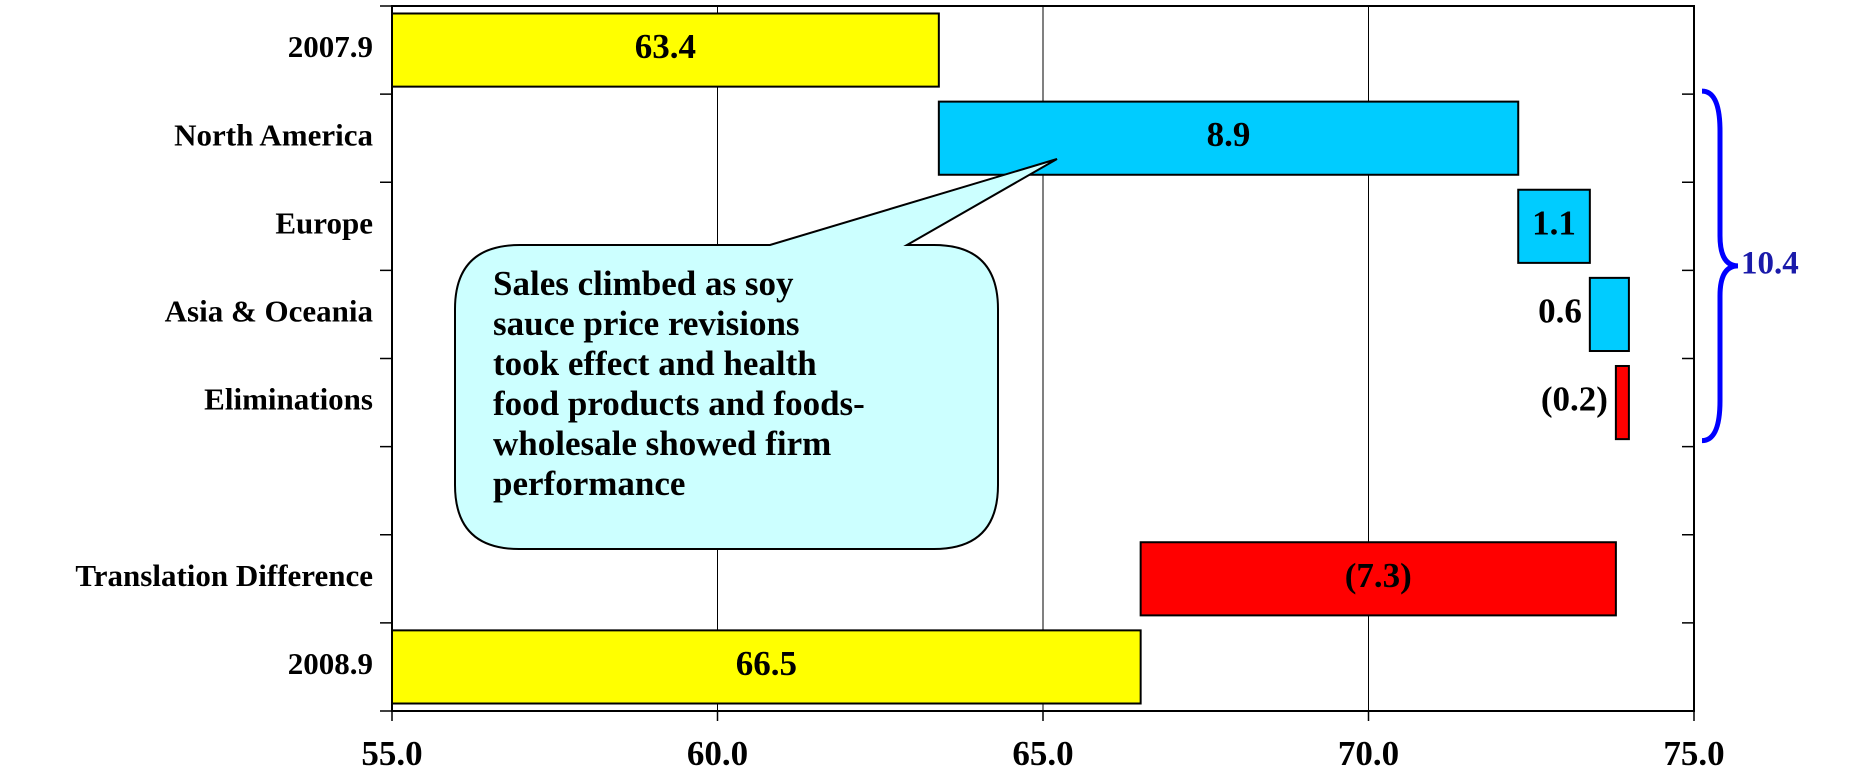  What do you see at coordinates (1042, 753) in the screenshot?
I see `x-tick-label: 65.0` at bounding box center [1042, 753].